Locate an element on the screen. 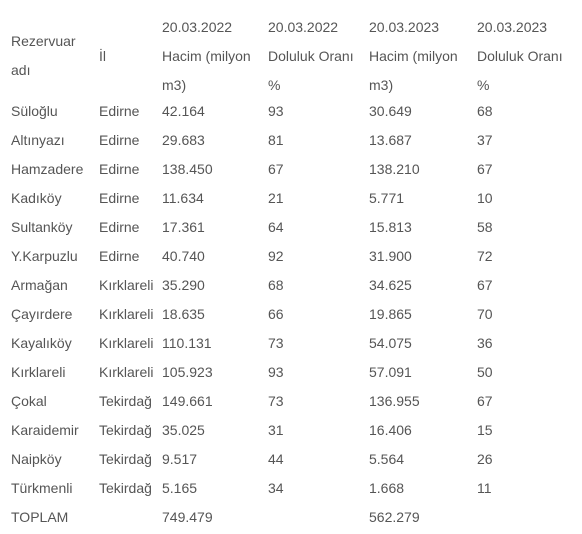 Image resolution: width=582 pixels, height=534 pixels. fill-rate-2022-cell: 66 is located at coordinates (276, 314).